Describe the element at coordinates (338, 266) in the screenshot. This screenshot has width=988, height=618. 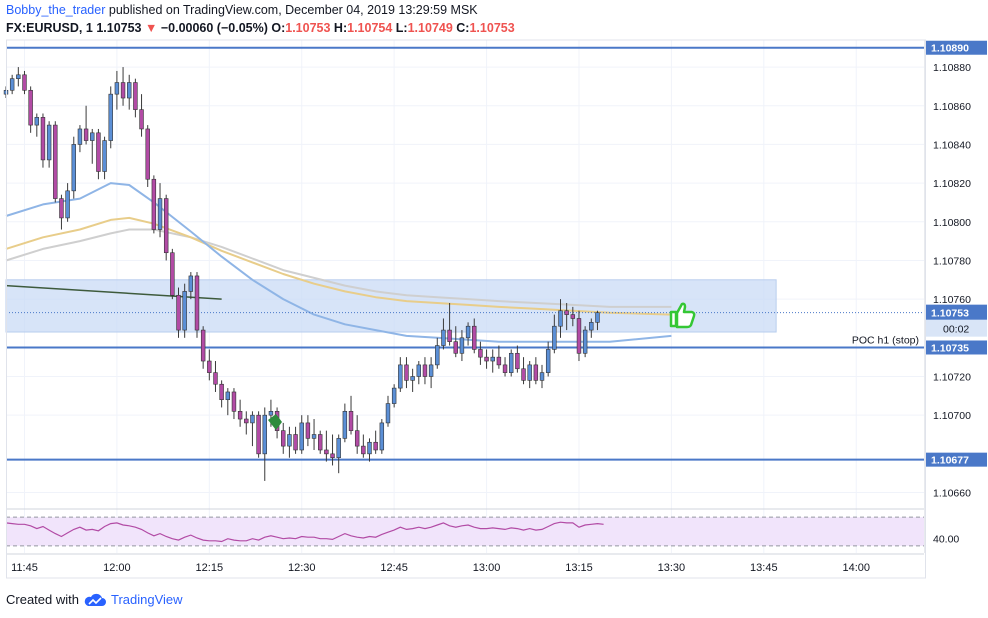
I see `moving-average-gold` at that location.